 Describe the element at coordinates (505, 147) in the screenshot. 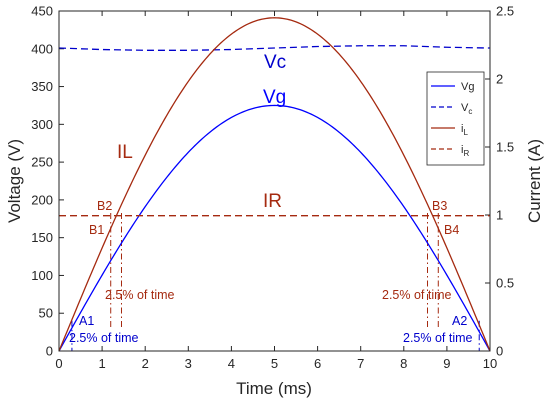

I see `y-right-tick-label: 1.5` at that location.